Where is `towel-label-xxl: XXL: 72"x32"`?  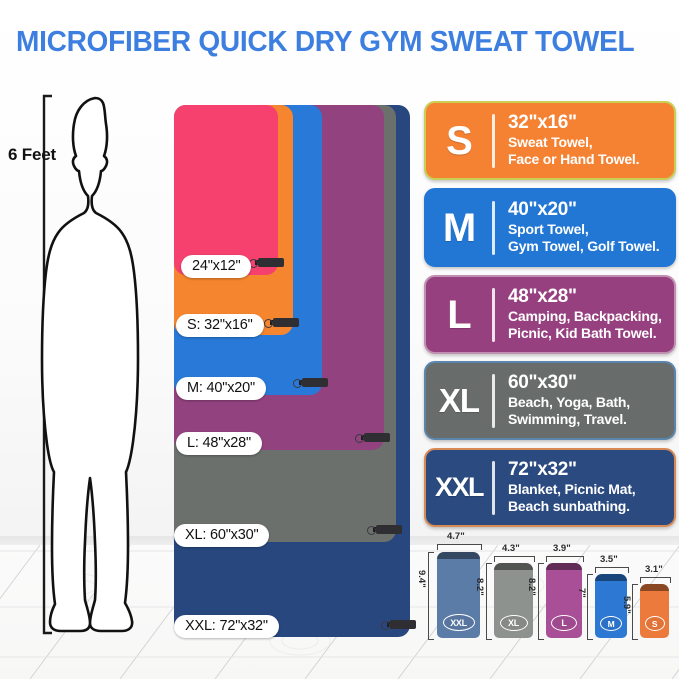
towel-label-xxl: XXL: 72"x32" is located at coordinates (226, 626).